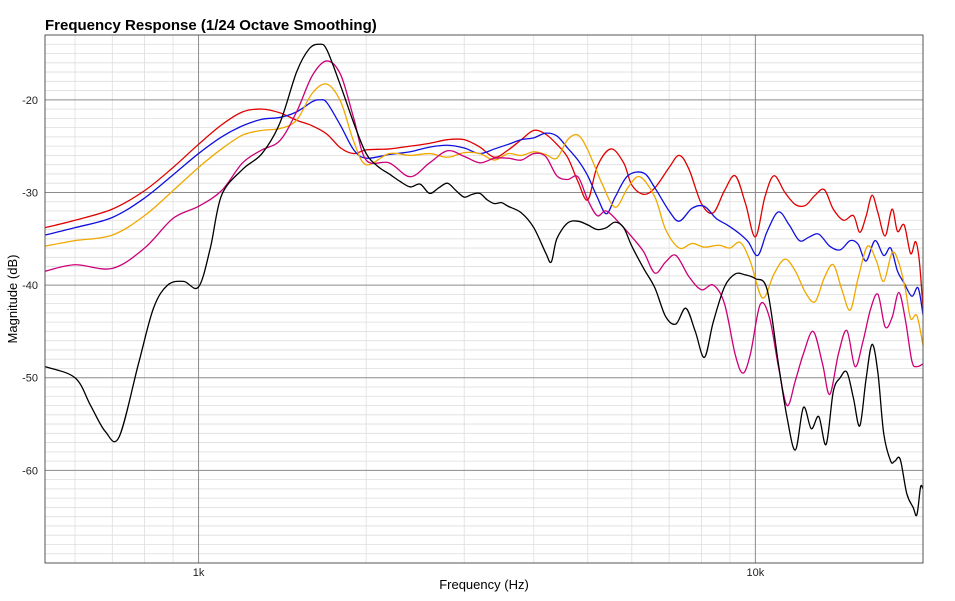  What do you see at coordinates (30, 286) in the screenshot?
I see `y-tick-label: -40` at bounding box center [30, 286].